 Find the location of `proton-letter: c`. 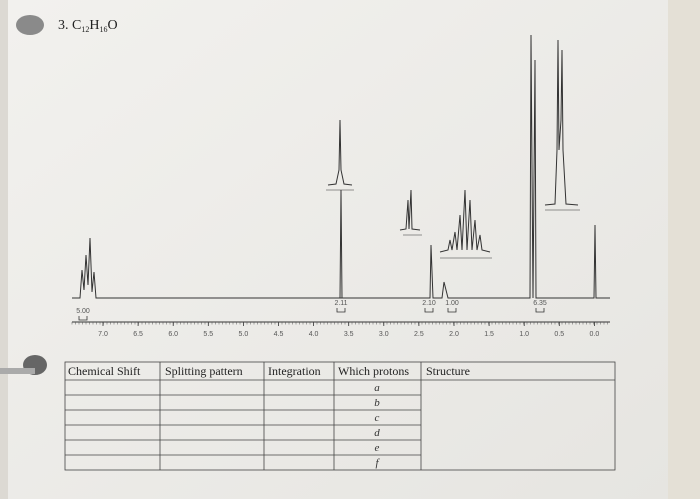

proton-letter: c is located at coordinates (377, 418).